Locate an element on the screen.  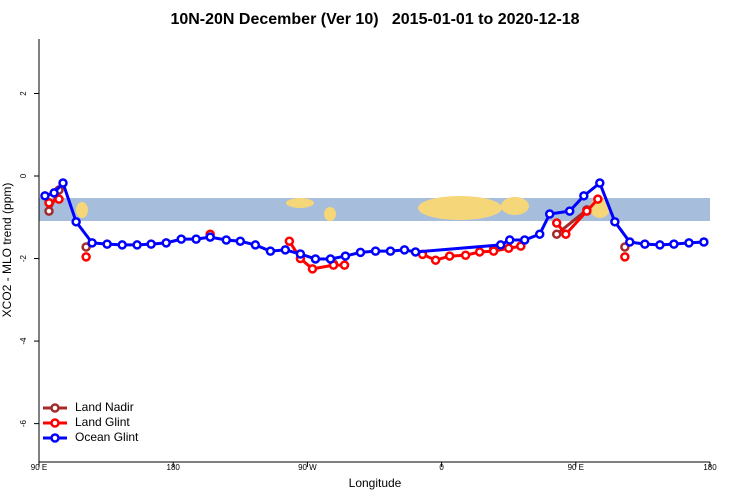
y-tick-label: -2 is located at coordinates (23, 258).